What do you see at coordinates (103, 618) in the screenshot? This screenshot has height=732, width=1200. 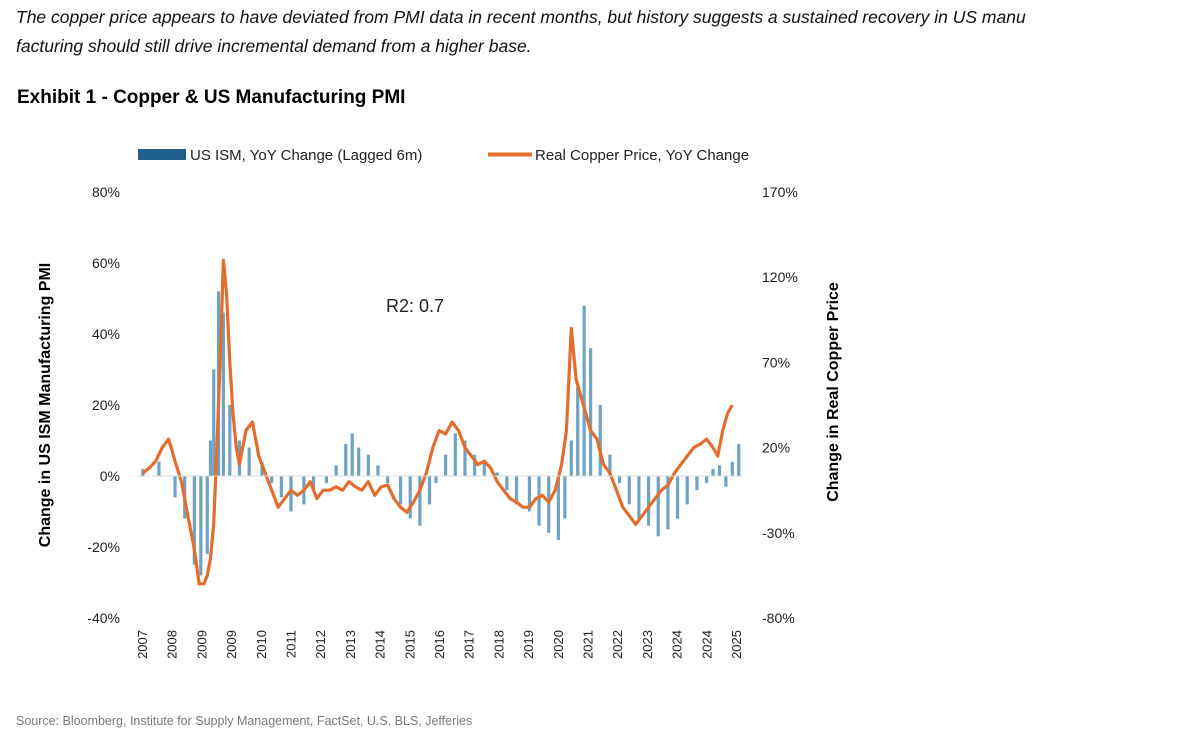 I see `left-tick-label: -40%` at bounding box center [103, 618].